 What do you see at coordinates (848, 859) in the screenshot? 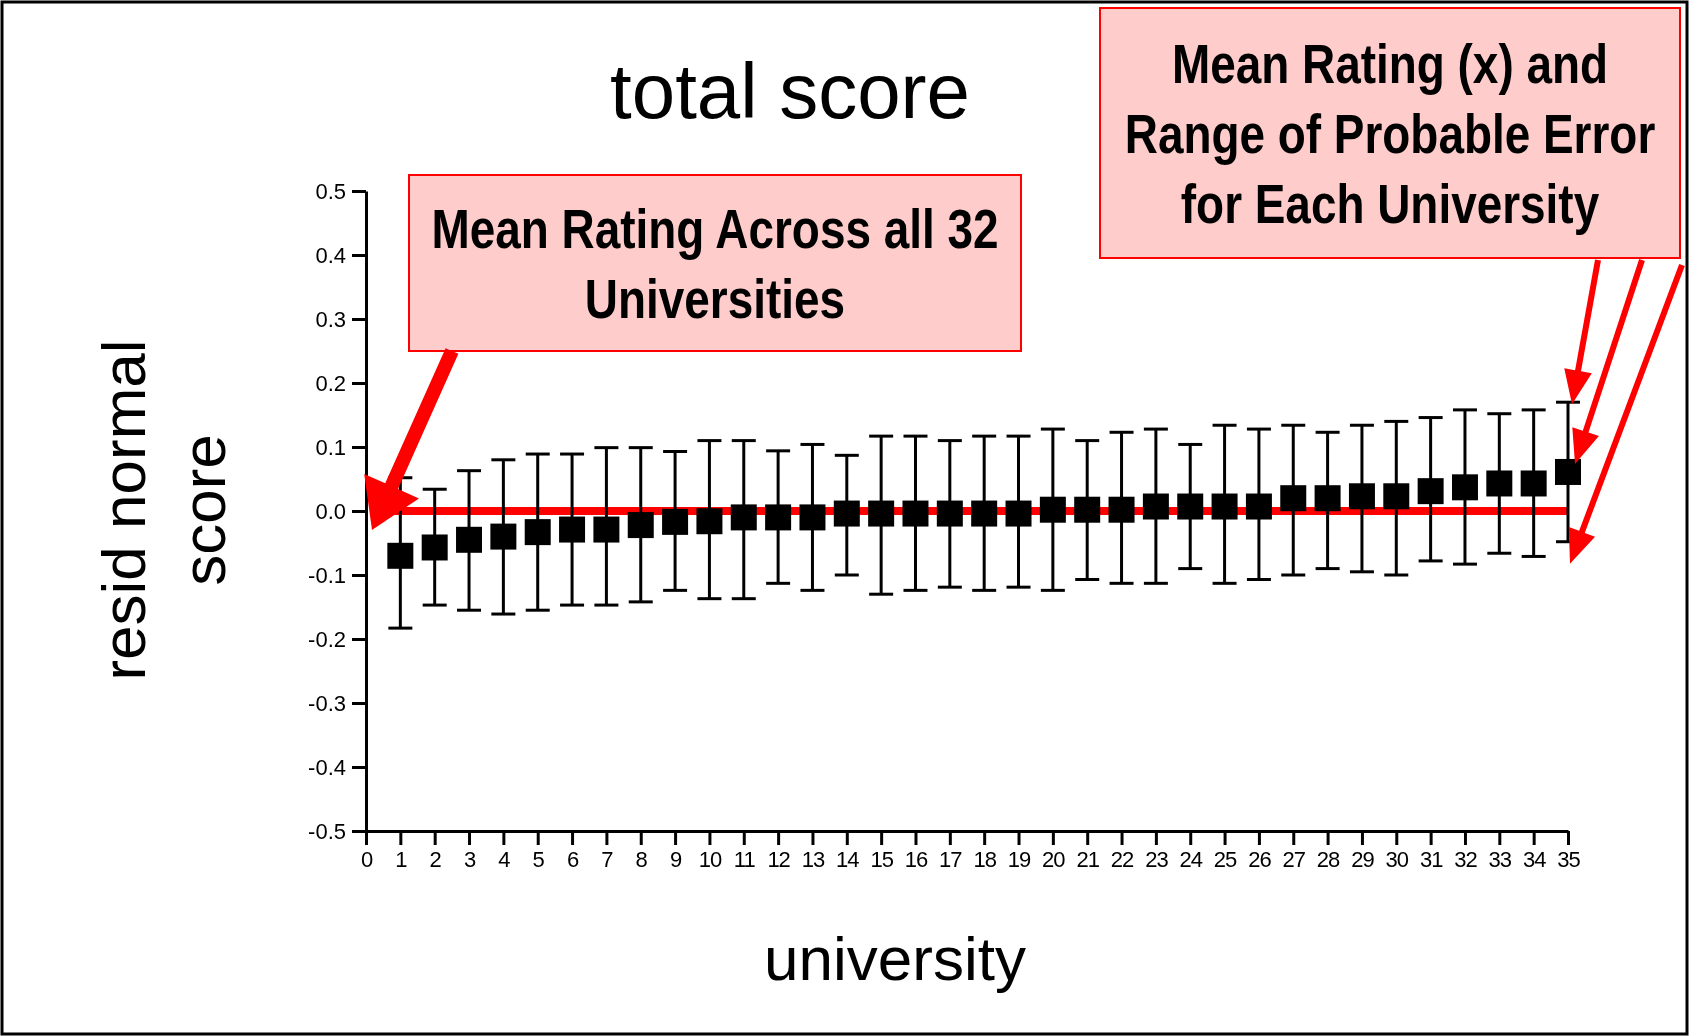
I see `x-tick-label: 14` at bounding box center [848, 859].